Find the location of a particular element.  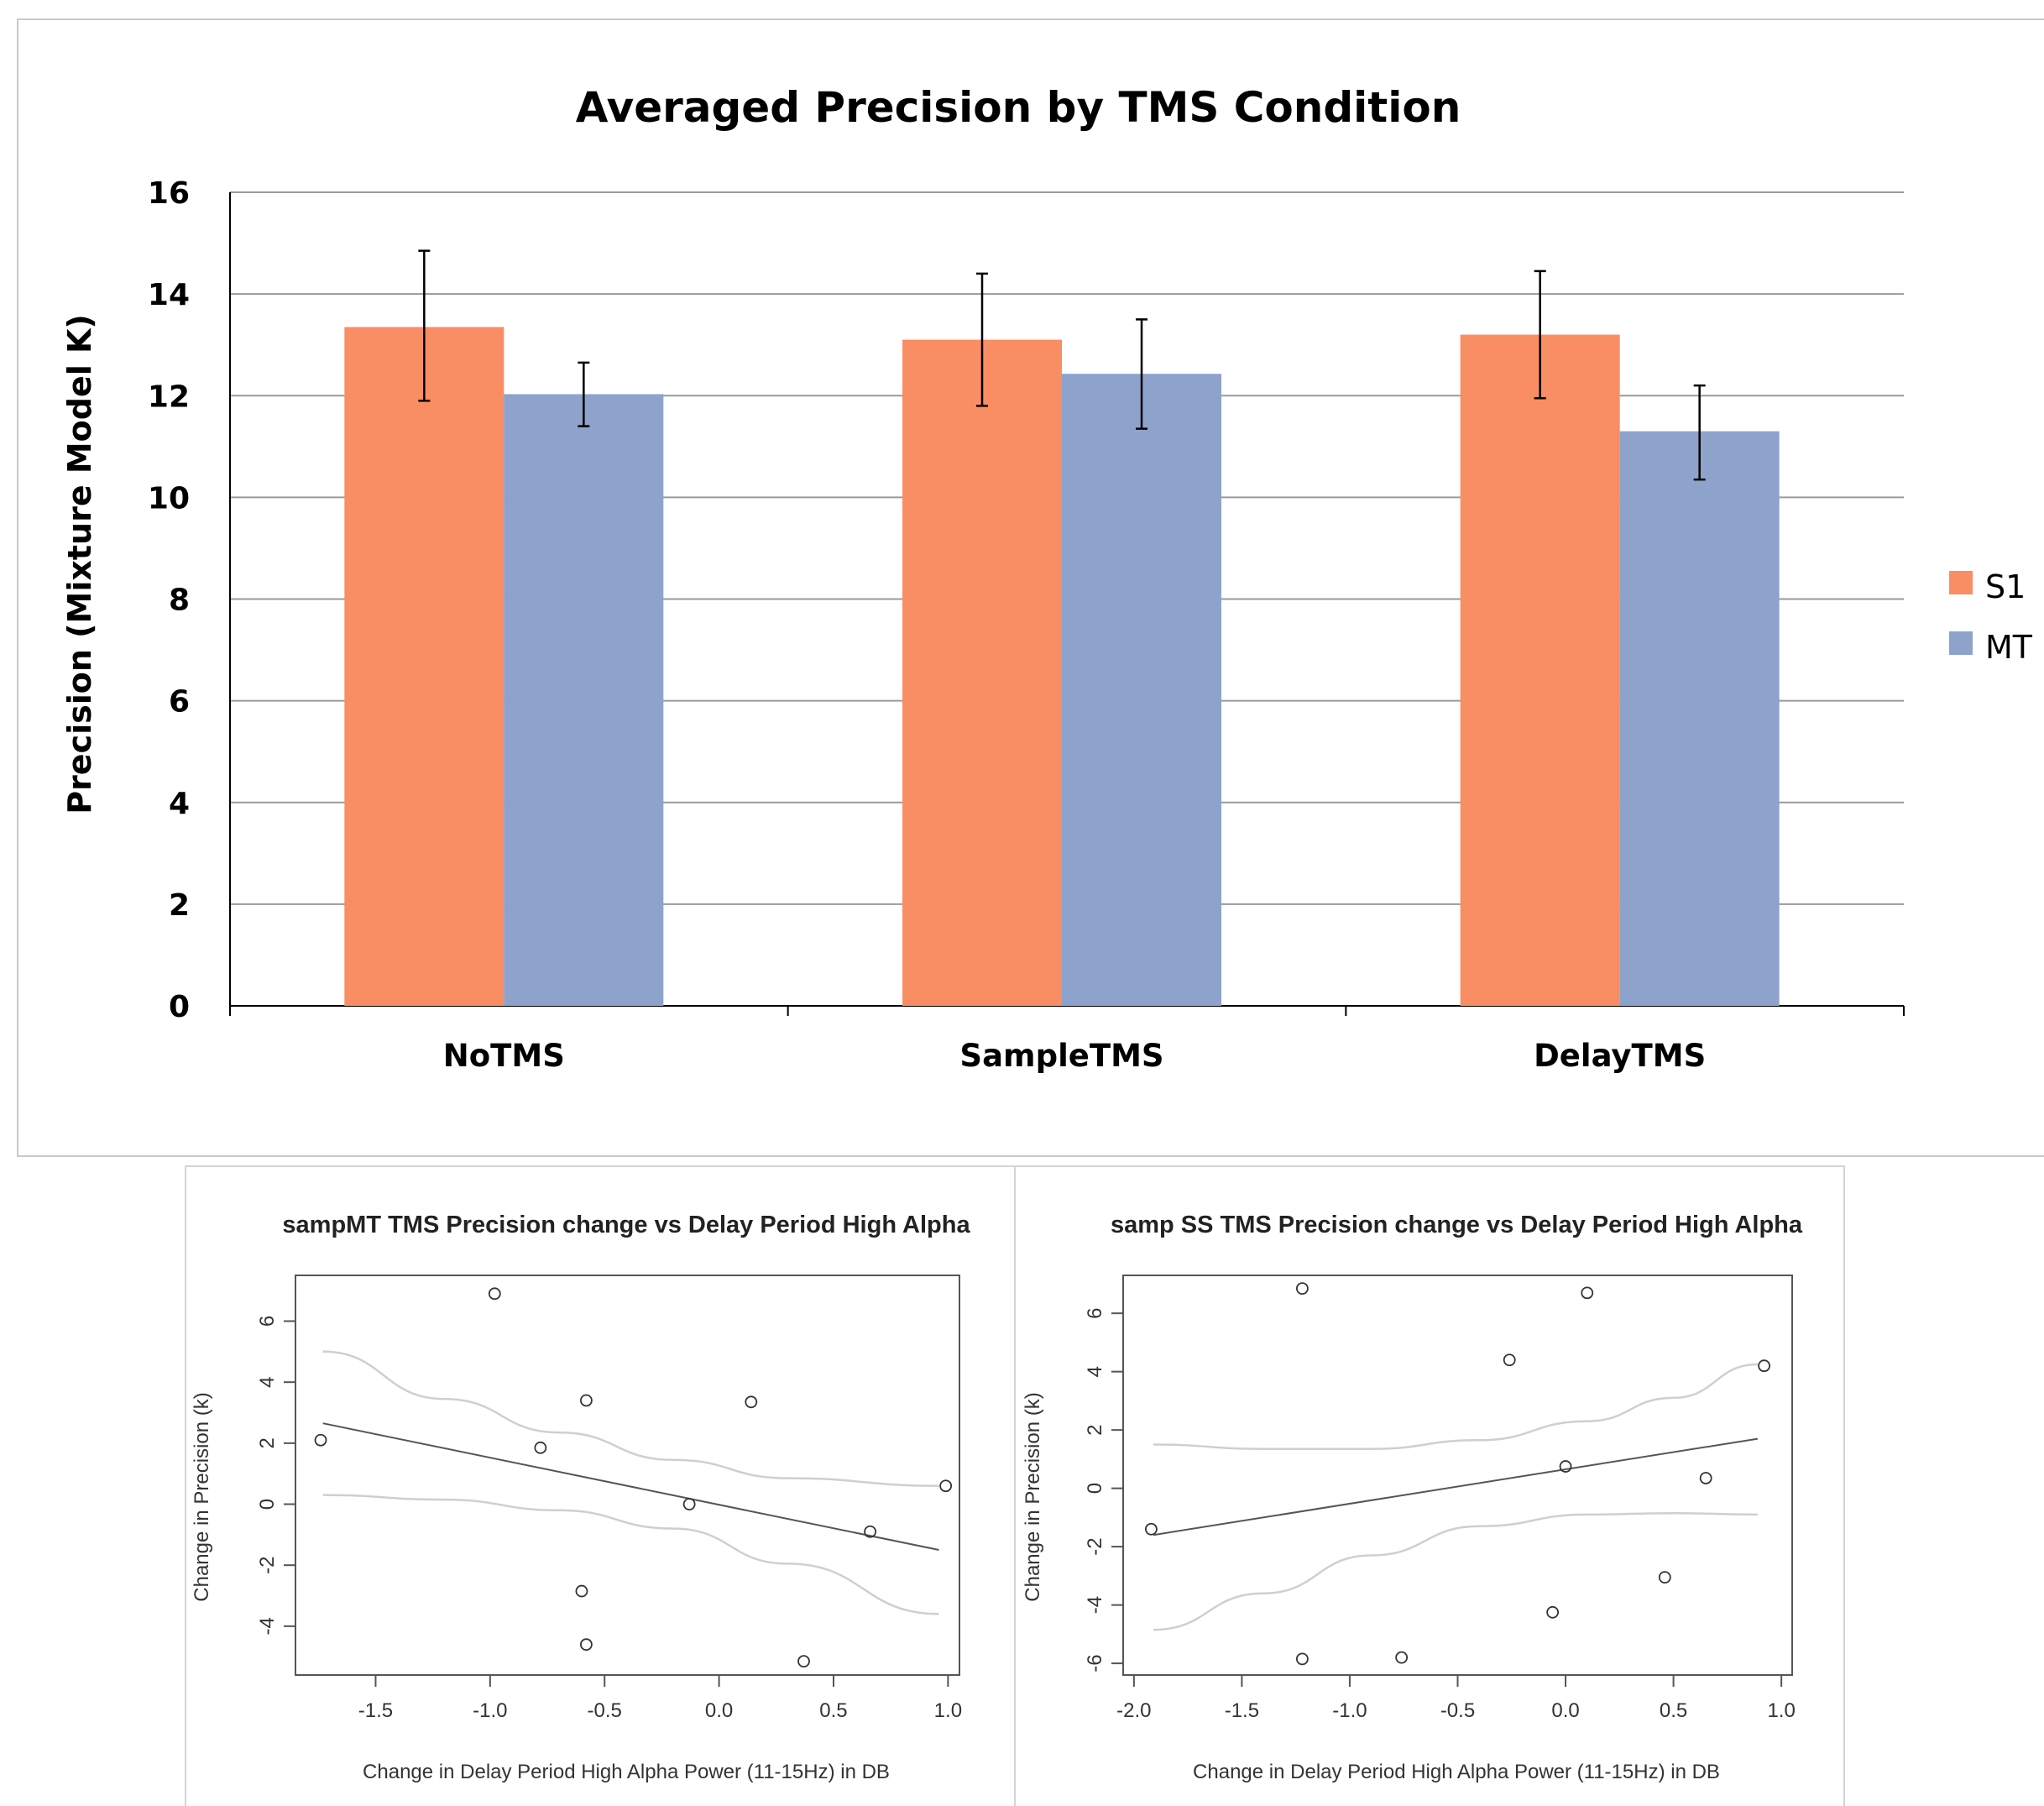

bar-chart-title: Averaged Precision by TMS Condition is located at coordinates (1018, 108).